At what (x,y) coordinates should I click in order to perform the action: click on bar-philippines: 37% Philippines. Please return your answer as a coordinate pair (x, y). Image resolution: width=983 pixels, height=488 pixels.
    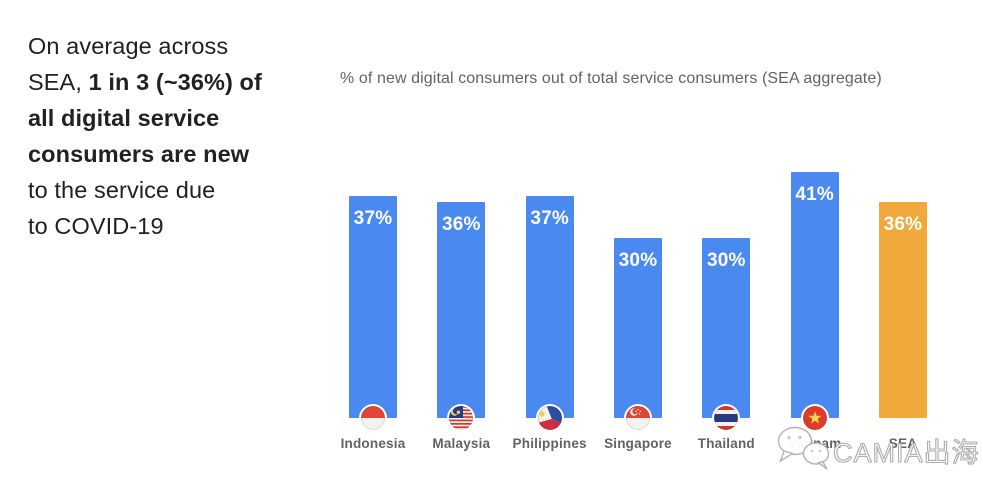
    Looking at the image, I should click on (550, 323).